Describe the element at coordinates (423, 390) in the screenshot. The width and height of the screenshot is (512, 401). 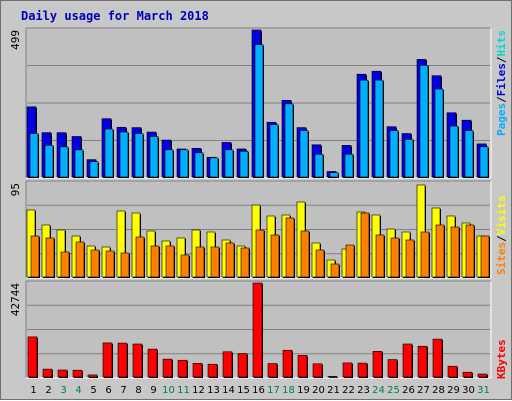
I see `x-tick-label: 27` at that location.